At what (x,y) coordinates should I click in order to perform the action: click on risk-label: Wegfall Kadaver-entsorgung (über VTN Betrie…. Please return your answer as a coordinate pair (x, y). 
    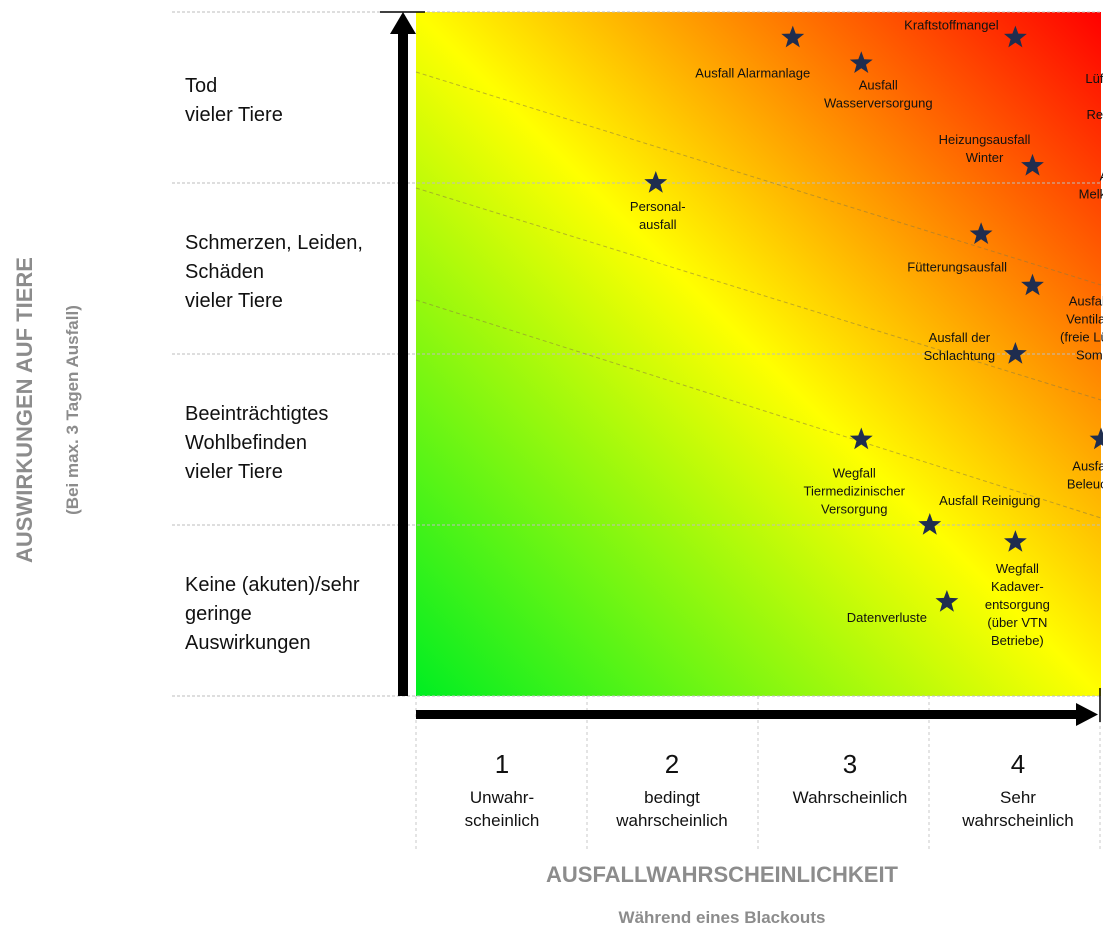
    Looking at the image, I should click on (1017, 604).